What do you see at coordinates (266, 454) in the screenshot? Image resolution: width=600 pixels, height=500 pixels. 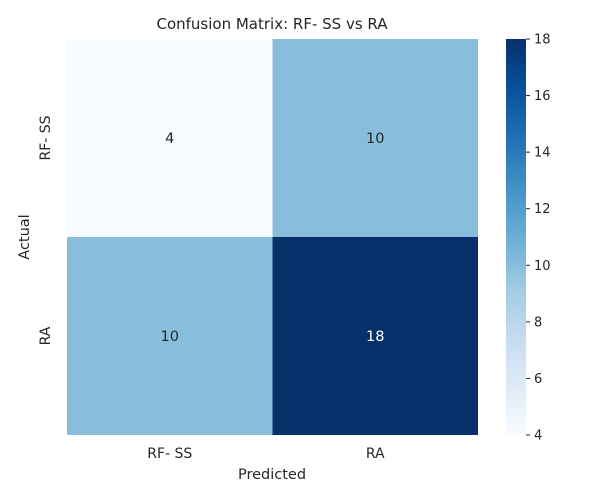 I see `x-tick-labels: RF- SS RA` at bounding box center [266, 454].